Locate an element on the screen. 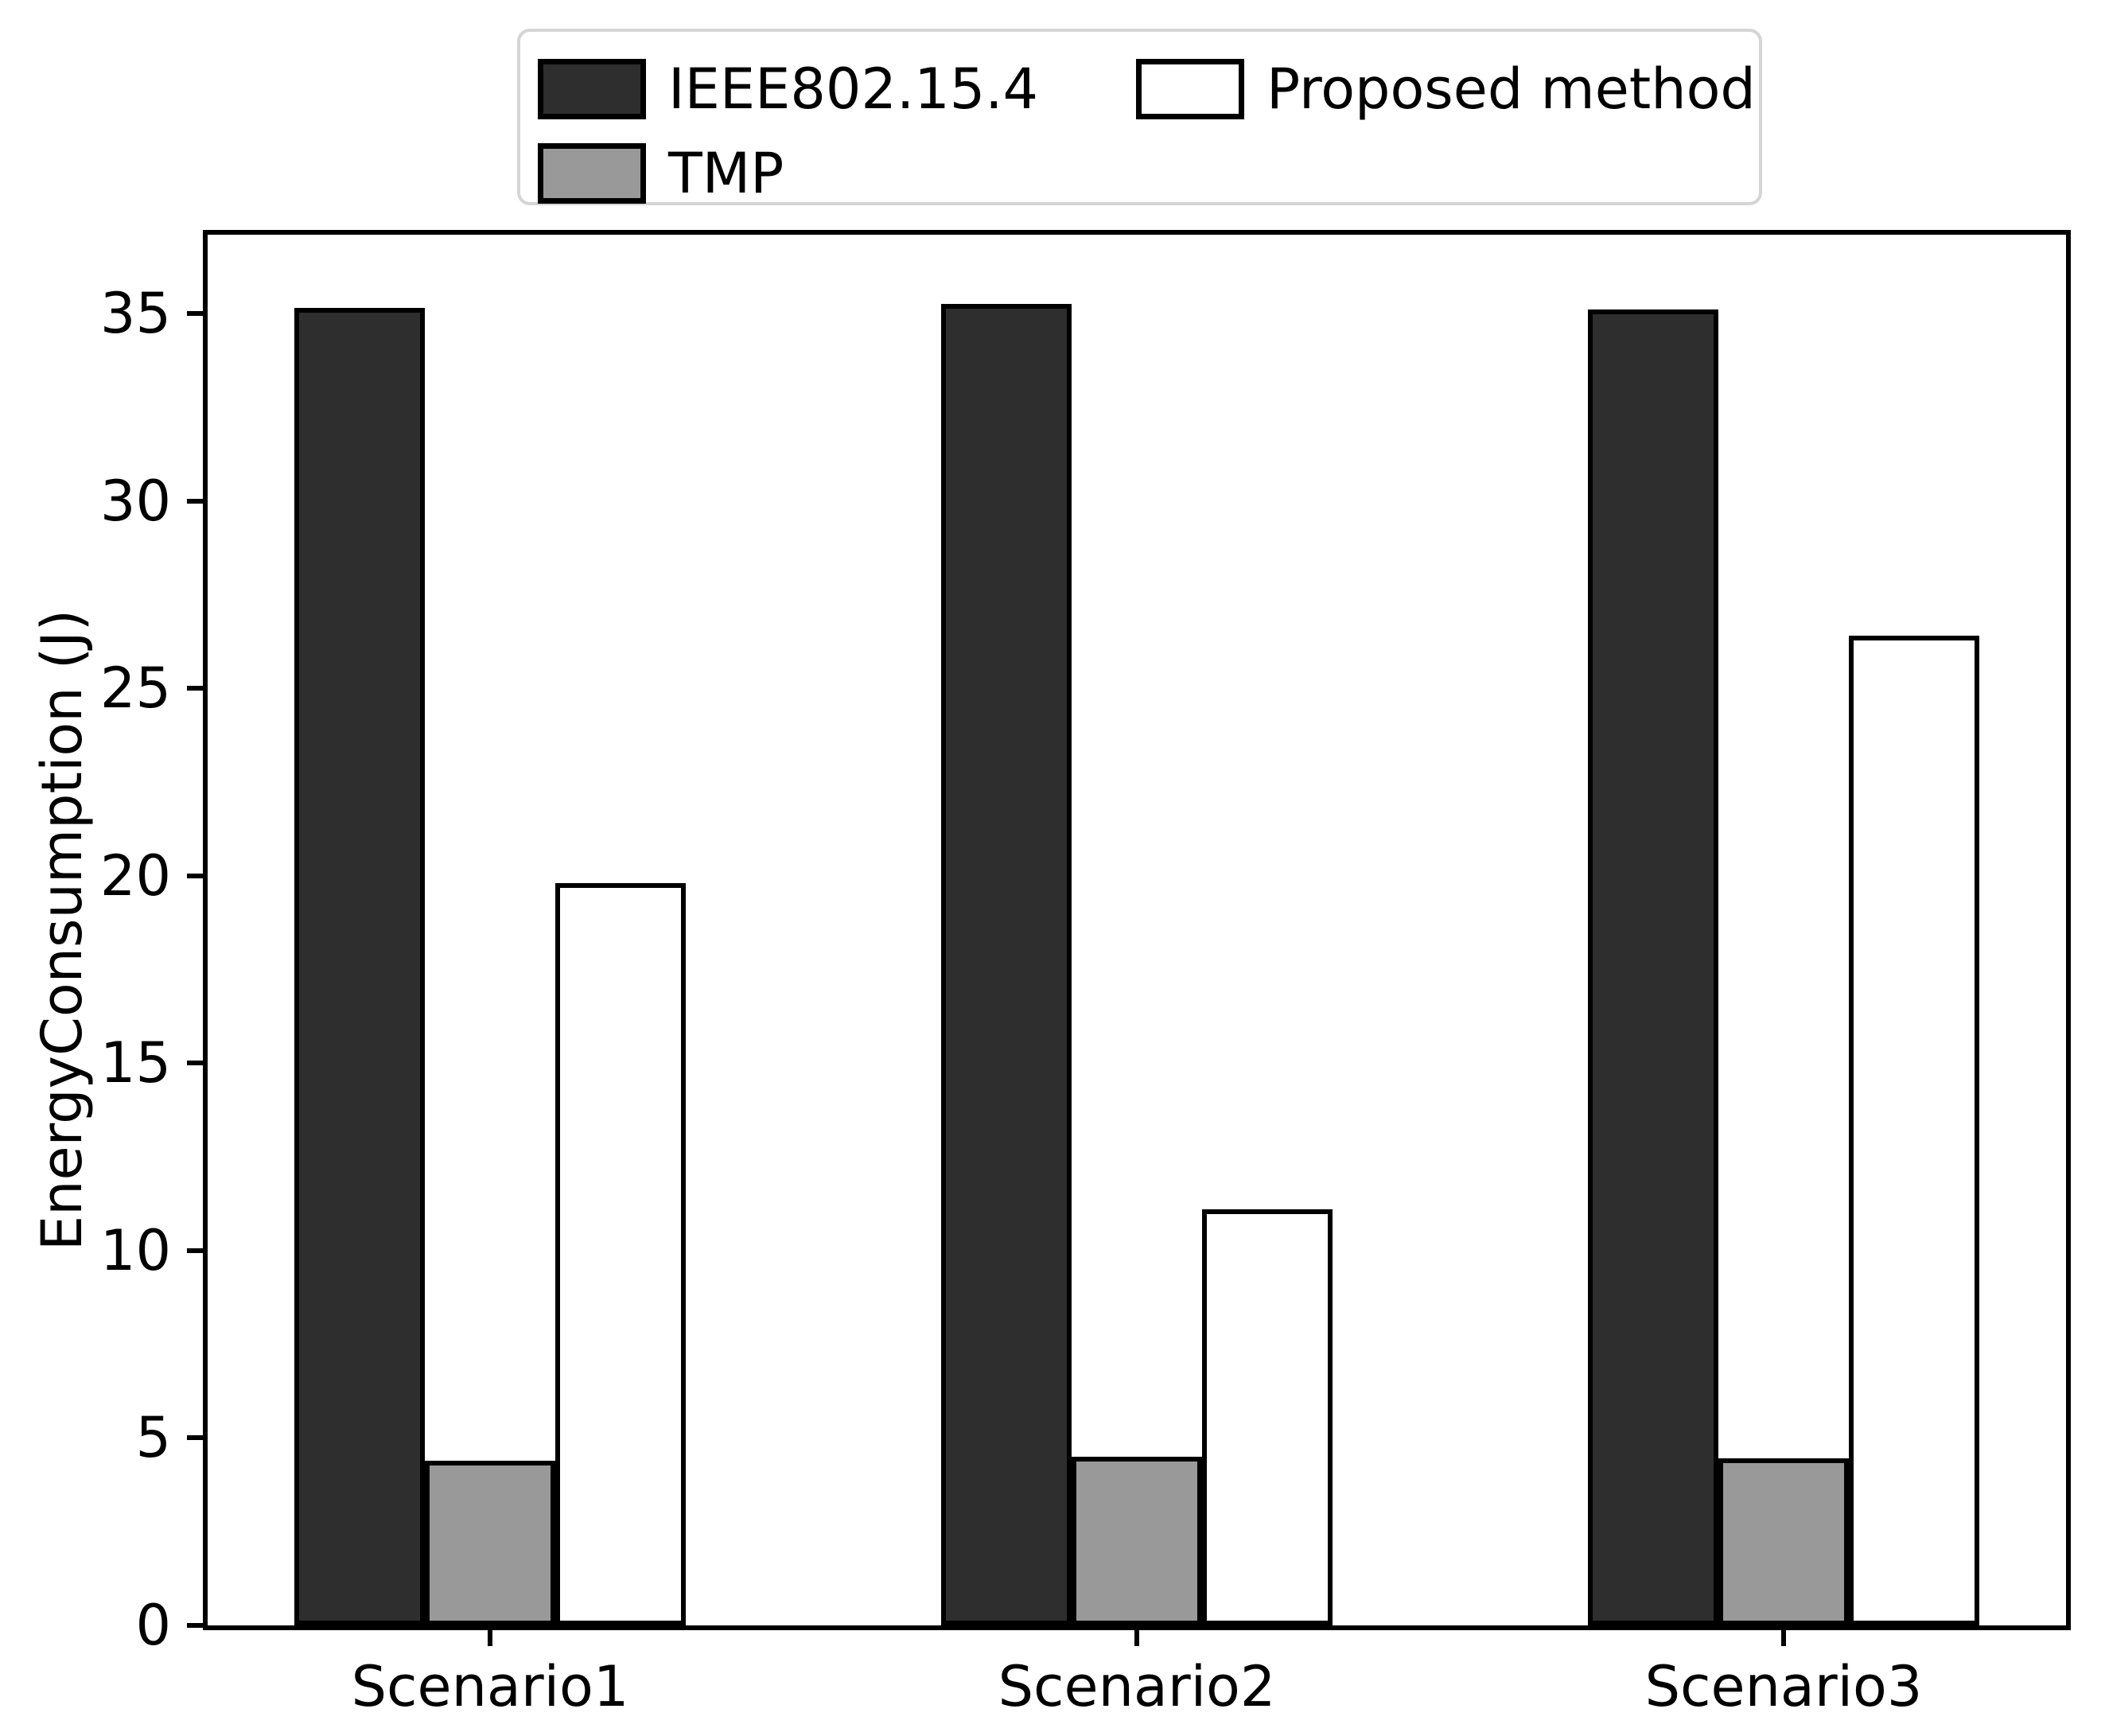 This screenshot has width=2105, height=1736. legend-entry-proposed-method: Proposed method is located at coordinates (1446, 89).